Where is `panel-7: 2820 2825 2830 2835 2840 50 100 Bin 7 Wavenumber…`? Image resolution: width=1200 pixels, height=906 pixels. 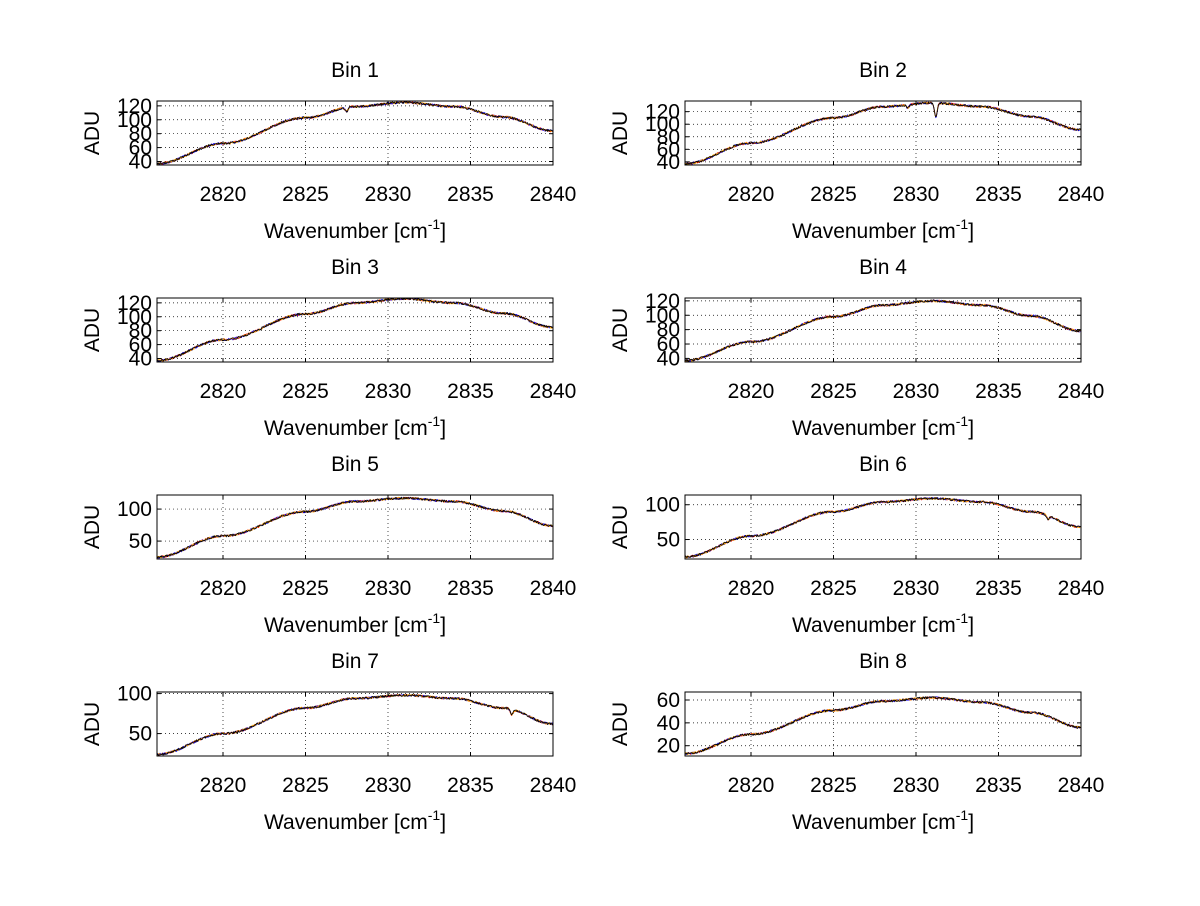
panel-7: 2820 2825 2830 2835 2840 50 100 Bin 7 Wavenumber… is located at coordinates (328, 742).